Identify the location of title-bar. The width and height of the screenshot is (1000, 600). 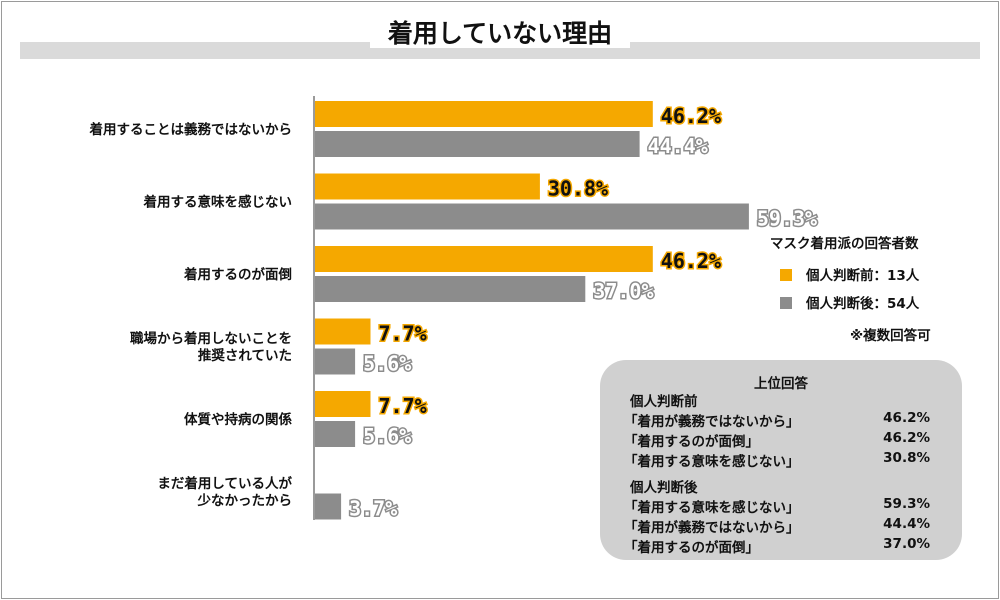
(500, 50).